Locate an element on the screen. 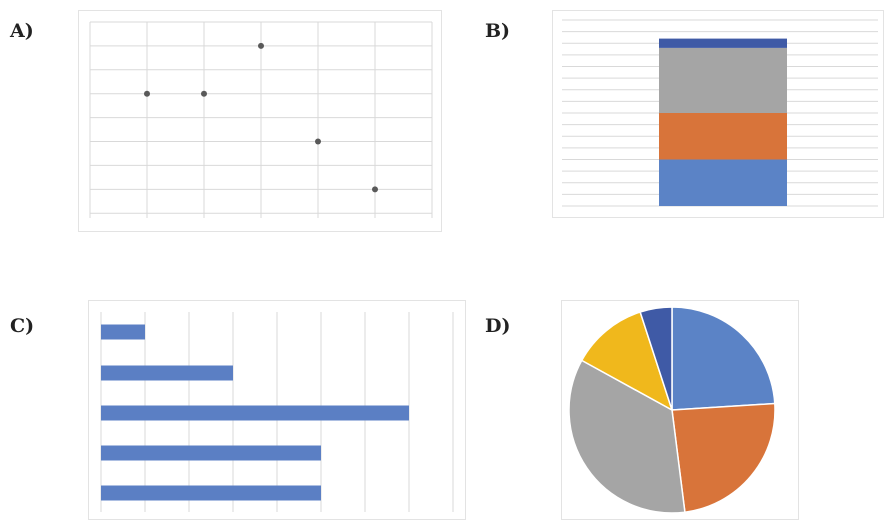 This screenshot has height=520, width=884. panel-label-d: D) is located at coordinates (498, 326).